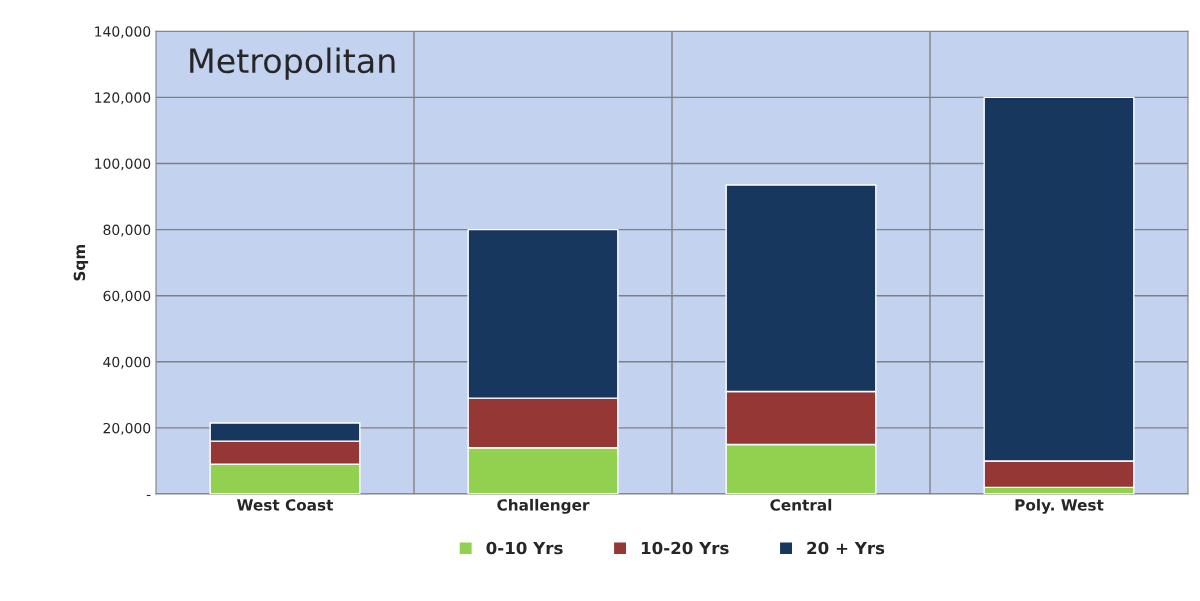 The height and width of the screenshot is (601, 1200). What do you see at coordinates (543, 506) in the screenshot?
I see `x-tick-label: Challenger` at bounding box center [543, 506].